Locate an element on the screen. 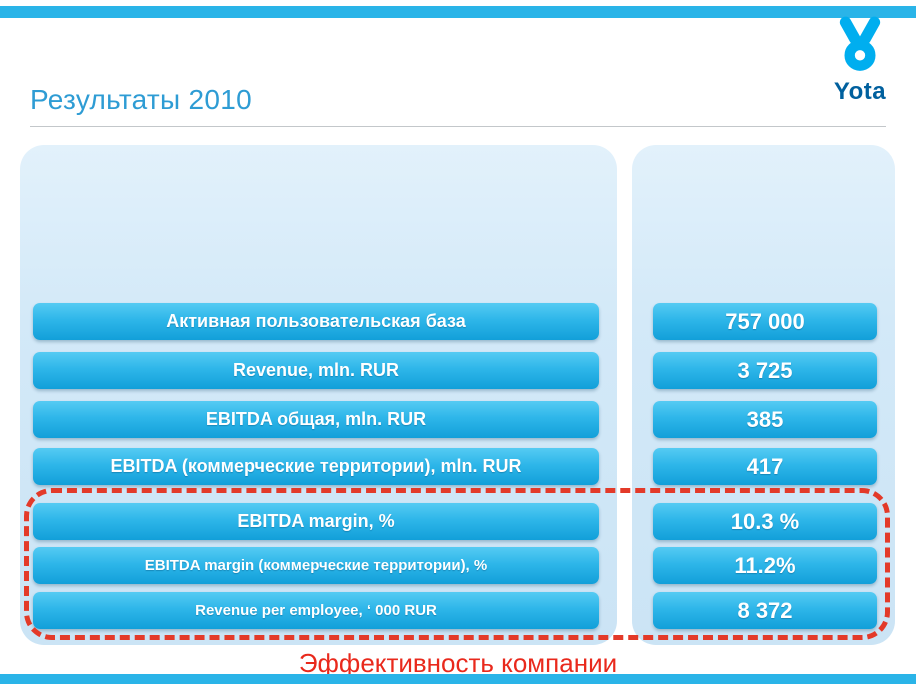 This screenshot has width=916, height=684. metric-value-ebitda-margin: 10.3 % is located at coordinates (765, 521).